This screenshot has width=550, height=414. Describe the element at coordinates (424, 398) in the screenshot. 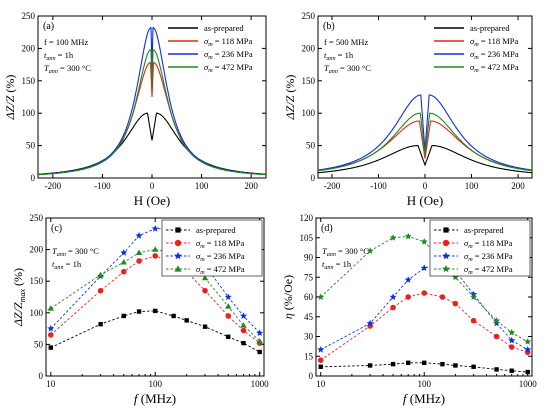

I see `x-axis-label: f (MHz)` at that location.